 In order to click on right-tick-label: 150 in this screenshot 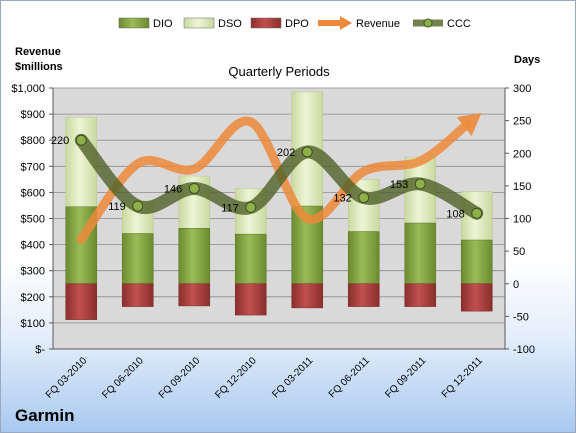, I will do `click(522, 187)`.